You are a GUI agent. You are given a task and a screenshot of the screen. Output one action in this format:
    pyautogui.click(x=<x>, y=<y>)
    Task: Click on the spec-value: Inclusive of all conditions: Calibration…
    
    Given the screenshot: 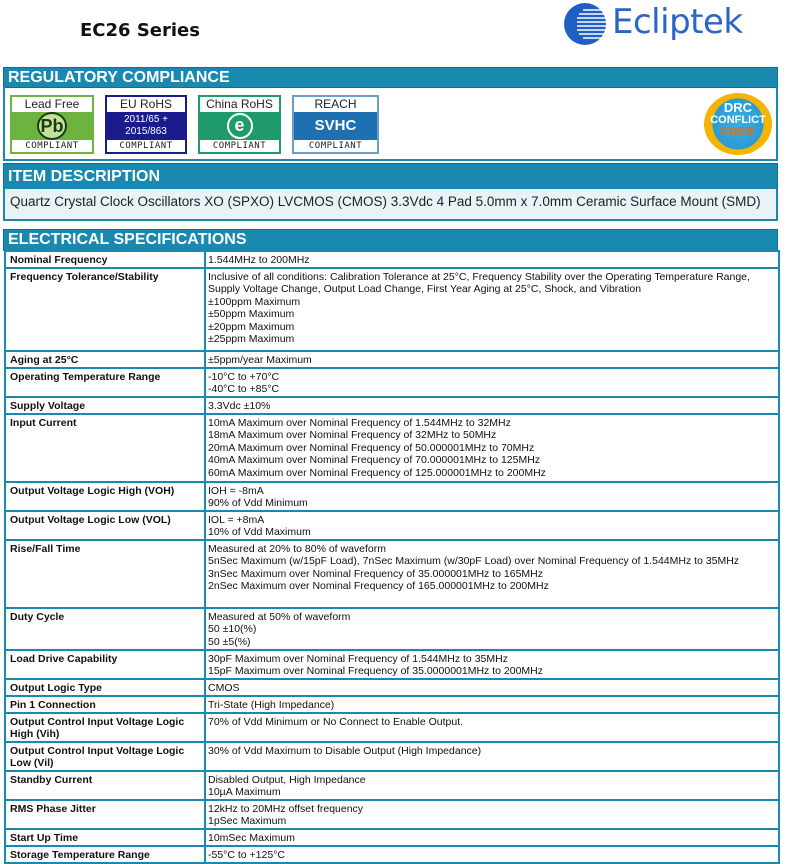 What is the action you would take?
    pyautogui.click(x=492, y=309)
    